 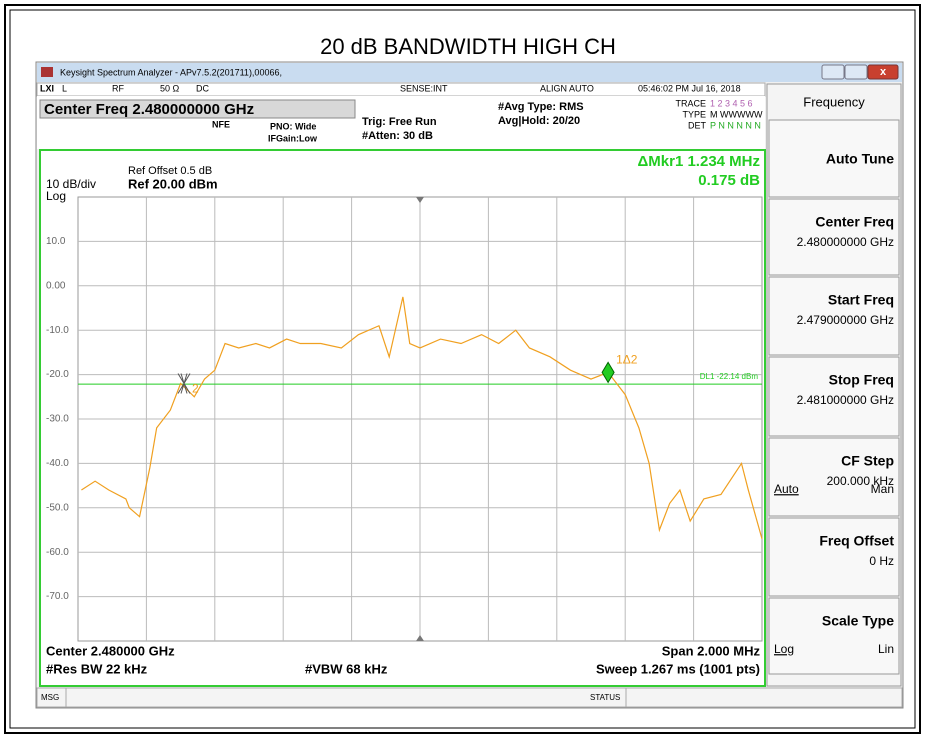 I want to click on marker-label: 2, so click(x=195, y=389).